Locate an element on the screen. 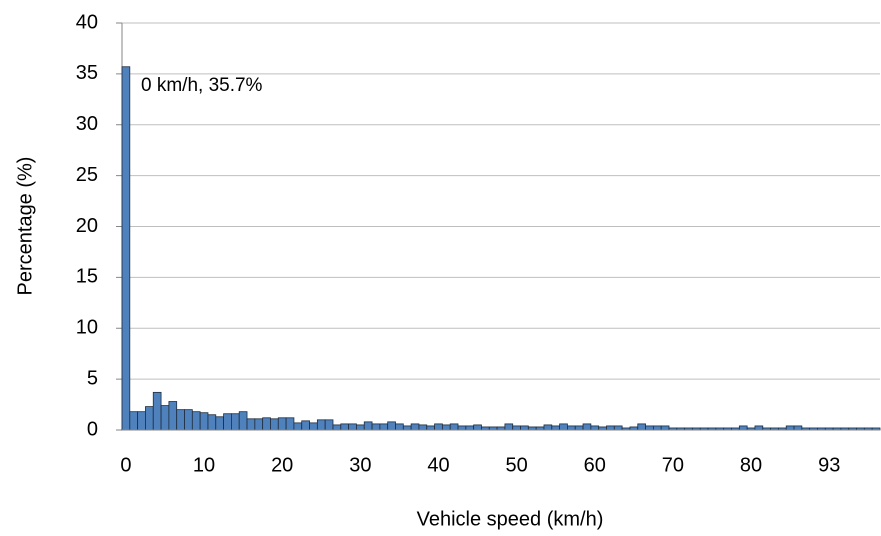  y-tick-label: 5 is located at coordinates (92, 378).